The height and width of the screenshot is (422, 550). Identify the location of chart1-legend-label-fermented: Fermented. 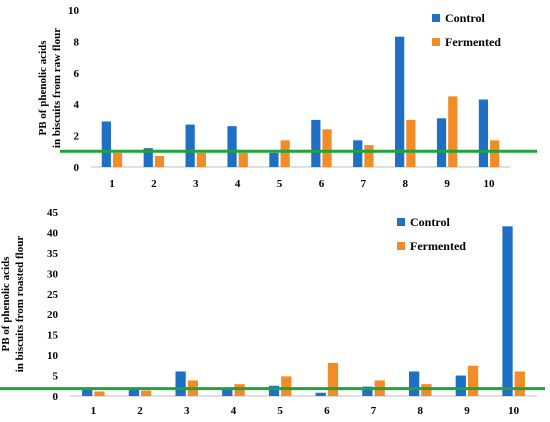
(473, 42).